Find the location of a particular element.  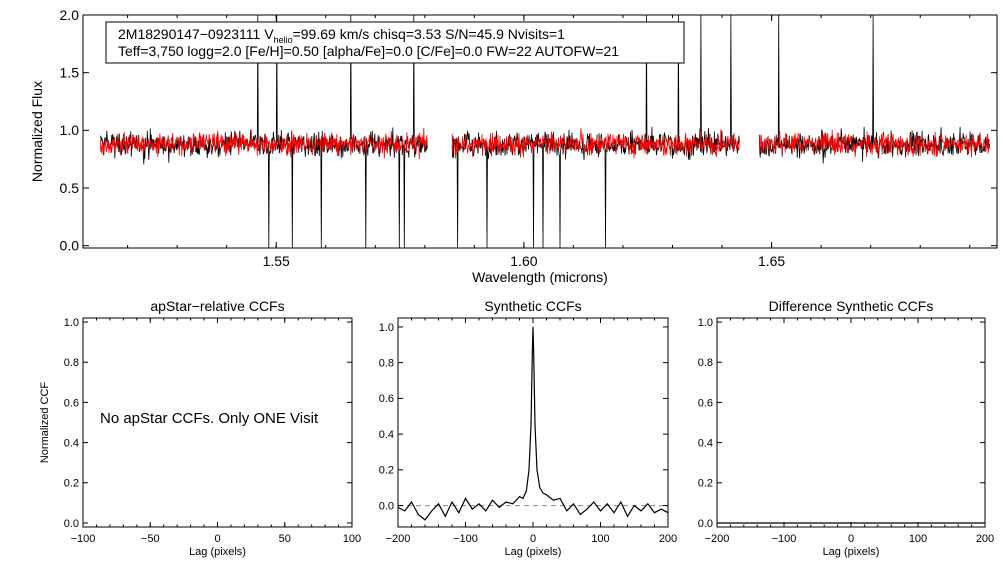

apstar-ytick-label: 1.0 is located at coordinates (71, 323).